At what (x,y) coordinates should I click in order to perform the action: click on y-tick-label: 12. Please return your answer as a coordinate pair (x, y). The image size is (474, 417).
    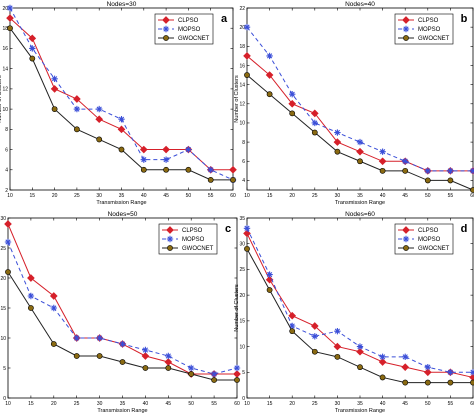
    Looking at the image, I should click on (5, 90).